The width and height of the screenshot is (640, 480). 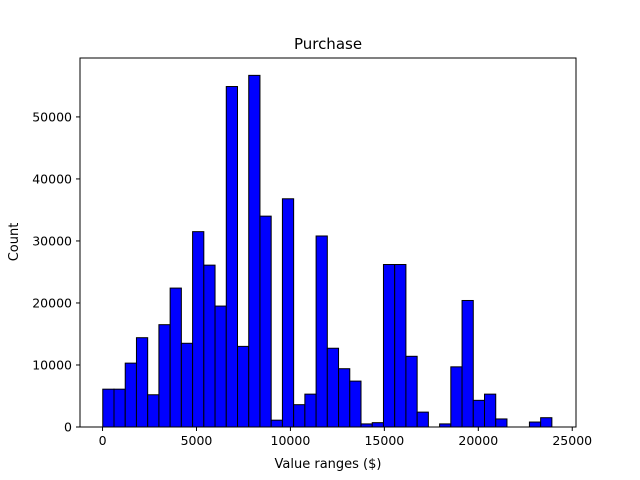 I want to click on x-tick-label: 15000, so click(x=384, y=440).